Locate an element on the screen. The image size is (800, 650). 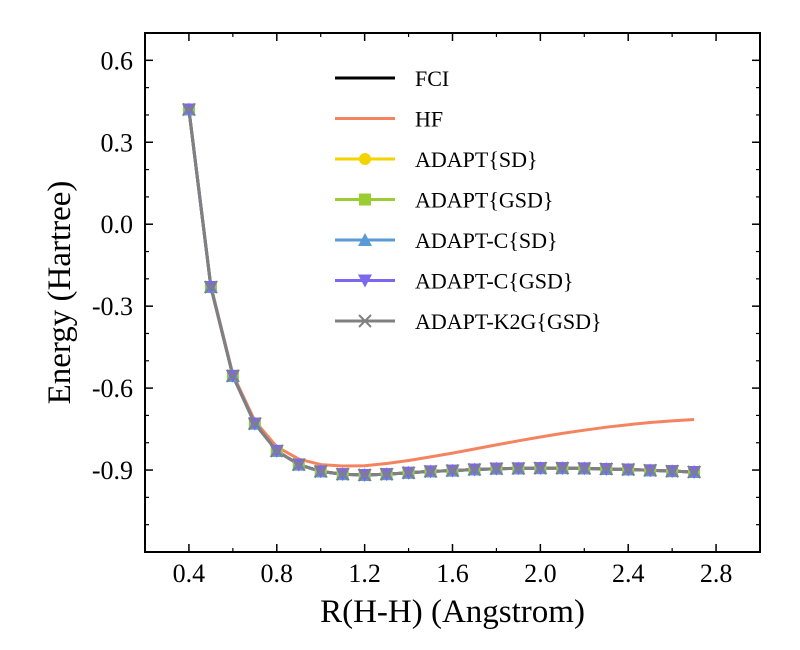
x-tick-labels: 0.4 0.8 1.2 1.6 2.0 2.4 2.8 is located at coordinates (453, 573).